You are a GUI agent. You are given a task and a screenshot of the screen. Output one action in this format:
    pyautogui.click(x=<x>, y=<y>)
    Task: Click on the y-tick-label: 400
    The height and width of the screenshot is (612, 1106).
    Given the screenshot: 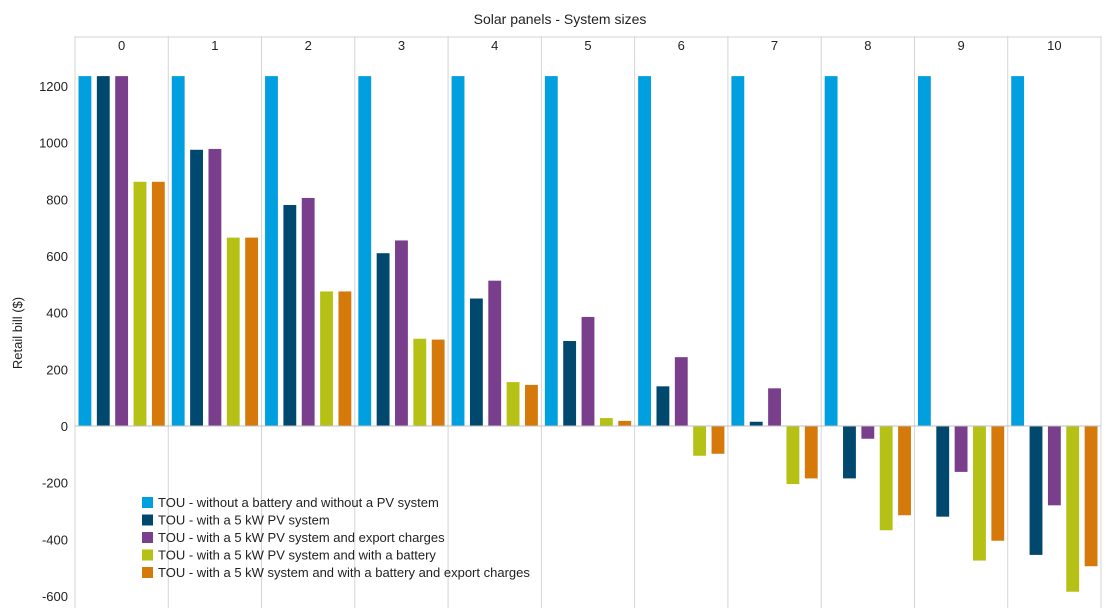 What is the action you would take?
    pyautogui.click(x=57, y=313)
    